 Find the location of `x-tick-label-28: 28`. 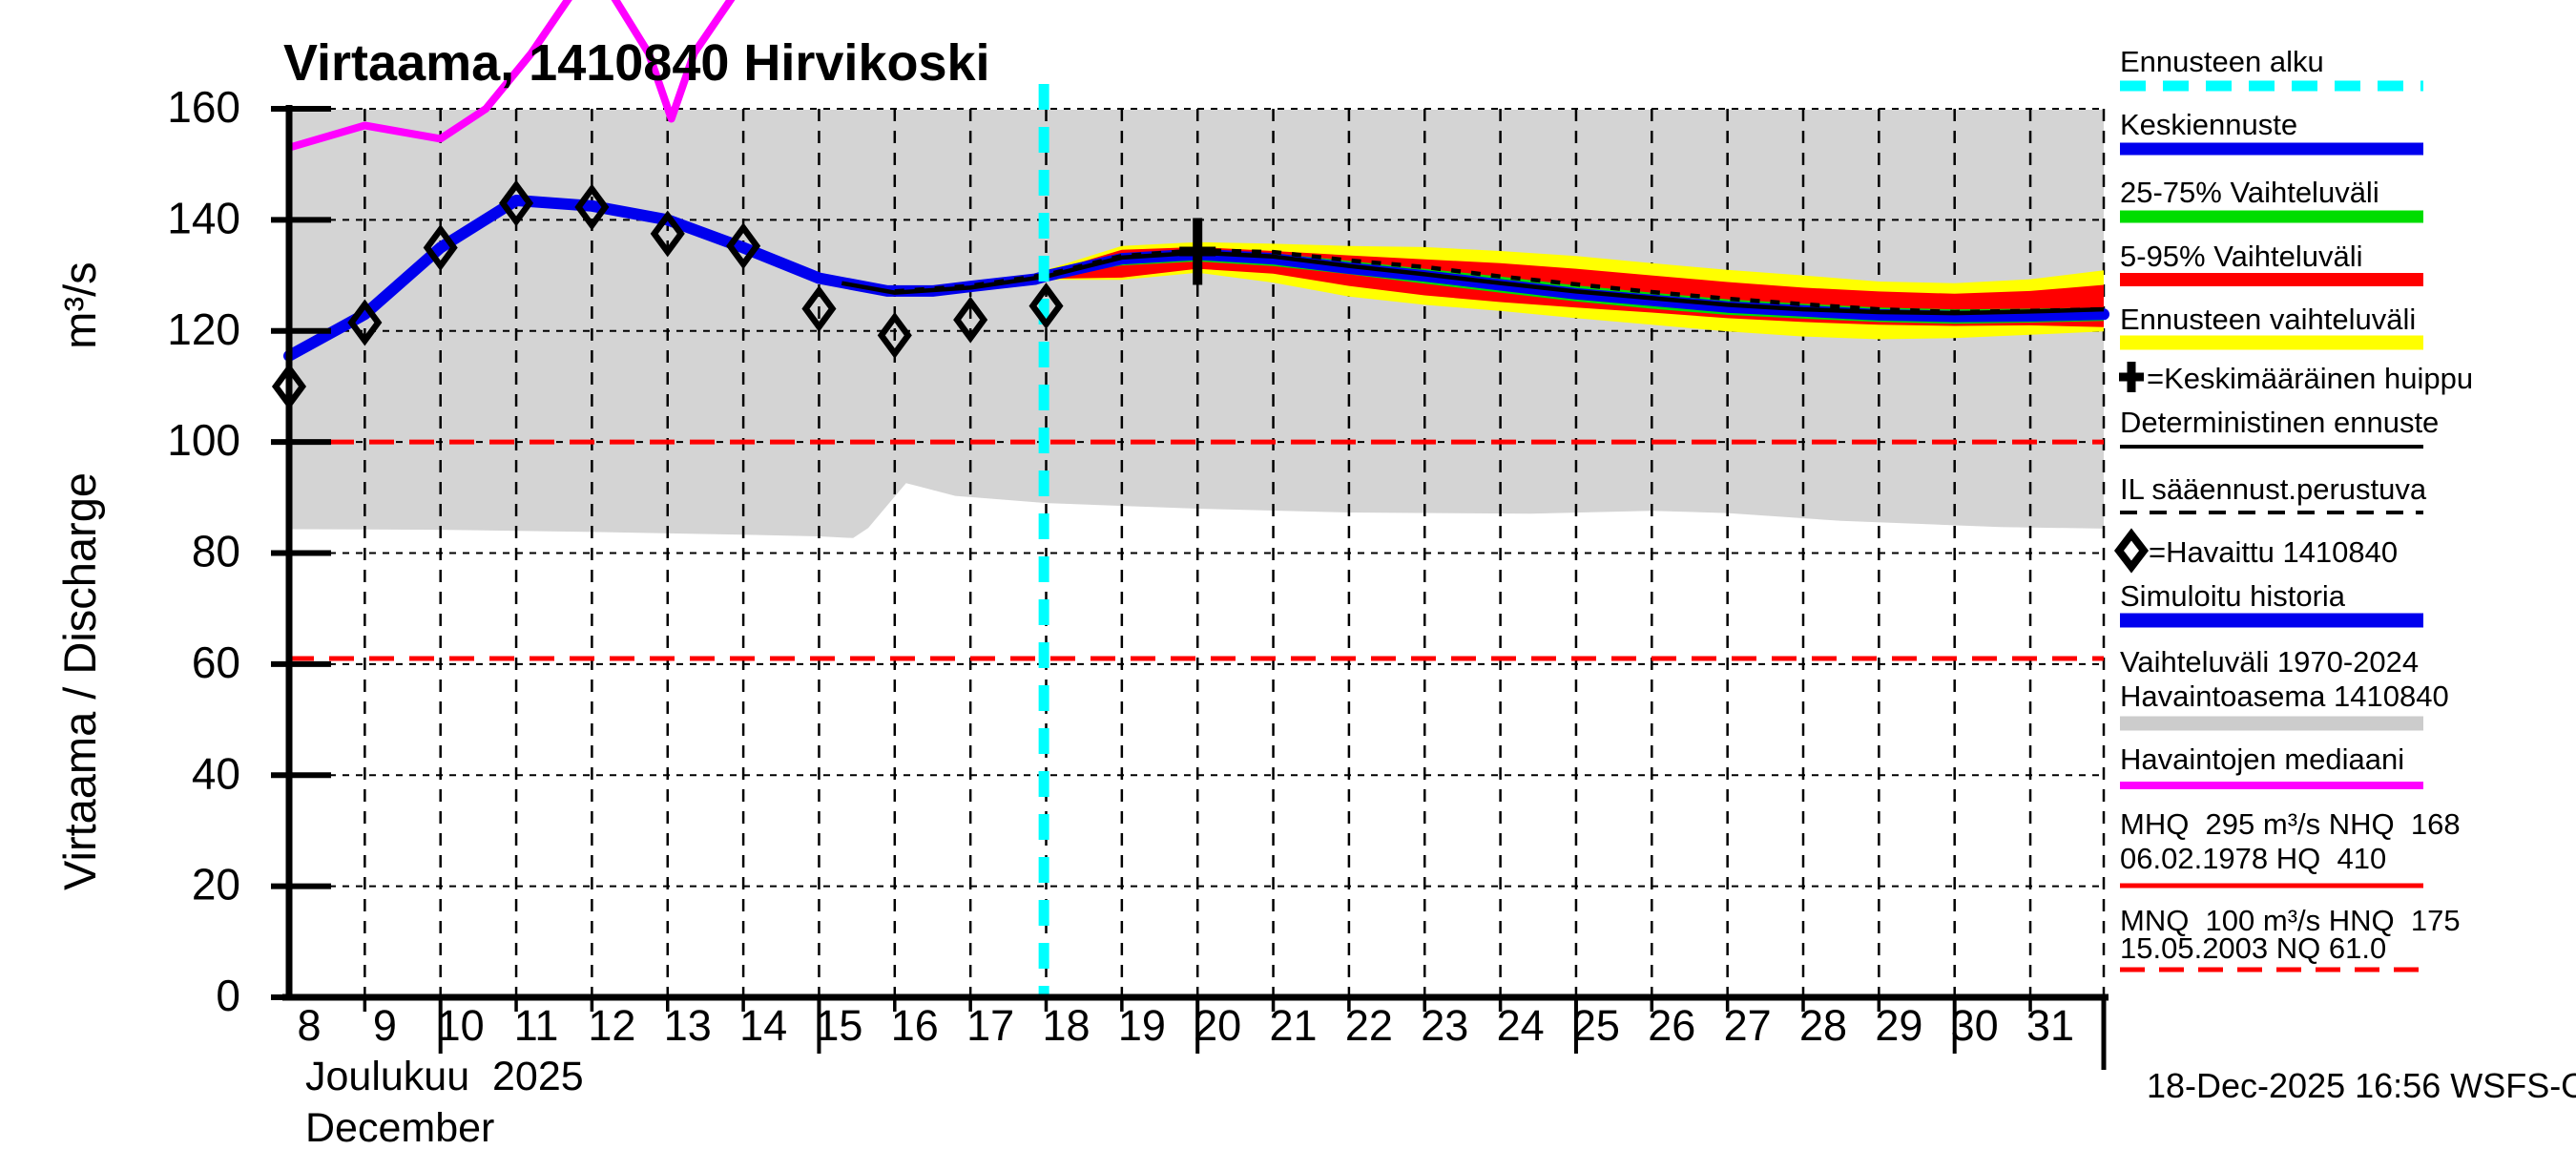

x-tick-label-28: 28 is located at coordinates (1823, 1025).